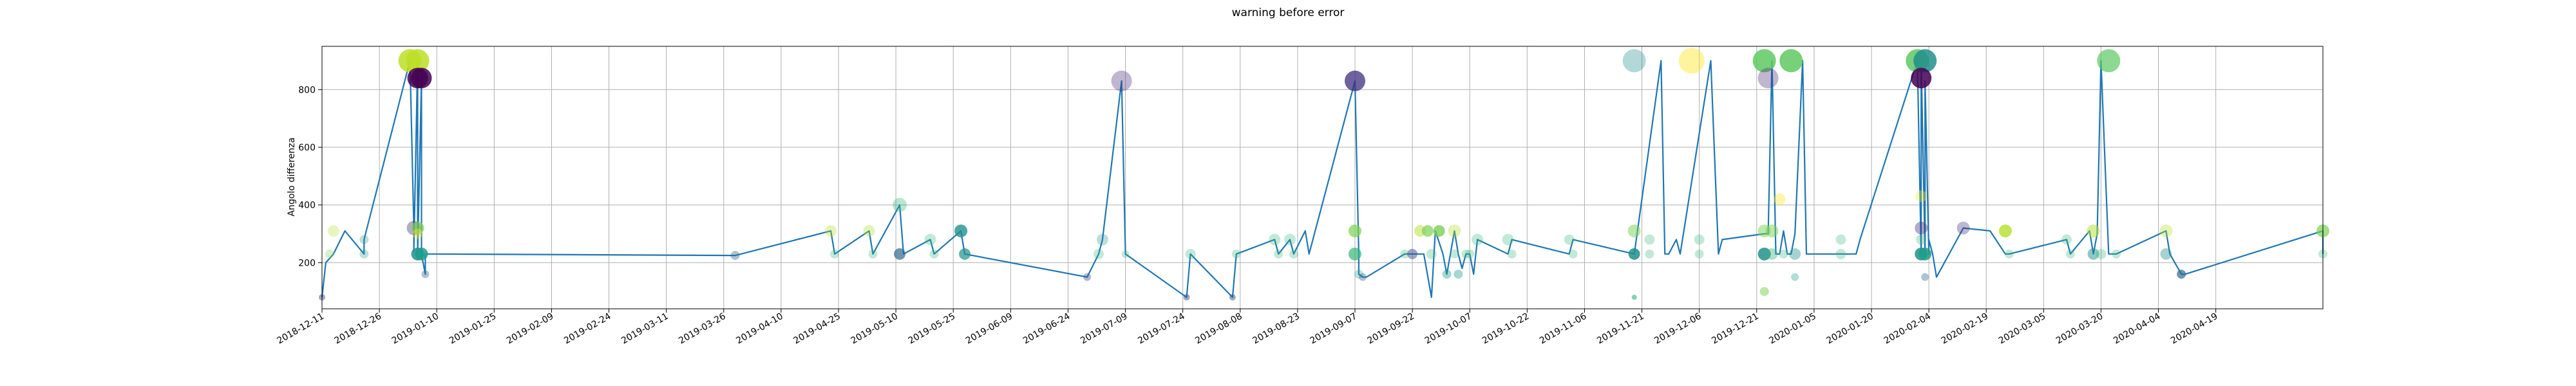 The width and height of the screenshot is (2576, 386). Describe the element at coordinates (759, 329) in the screenshot. I see `x-tick-label: 2019-04-10` at that location.